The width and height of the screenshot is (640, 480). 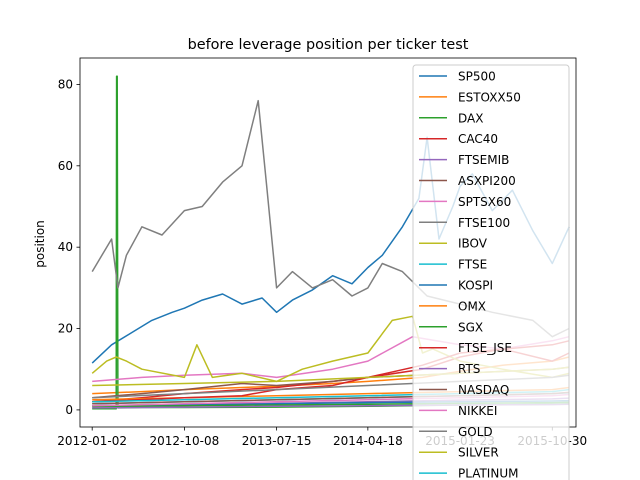 I want to click on legend-entry-label: IBOV, so click(x=473, y=244).